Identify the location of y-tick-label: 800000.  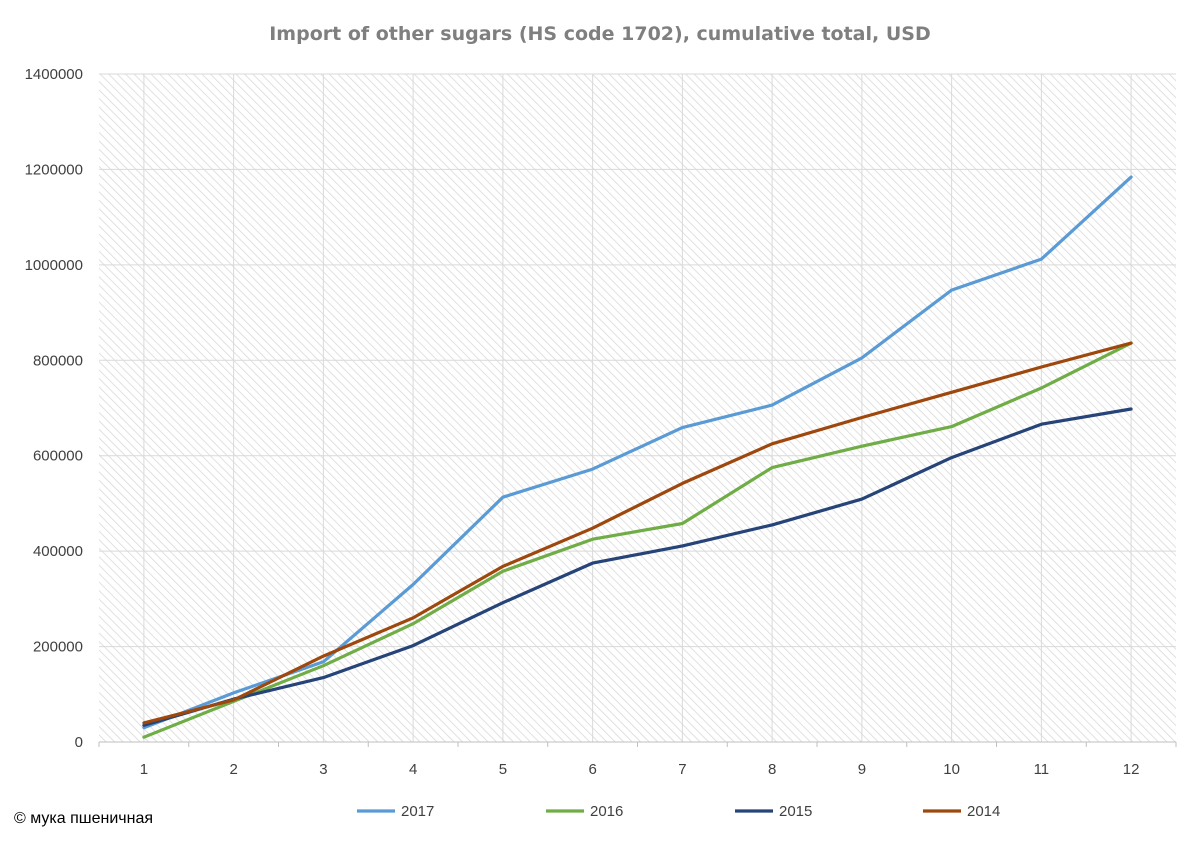
(58, 360).